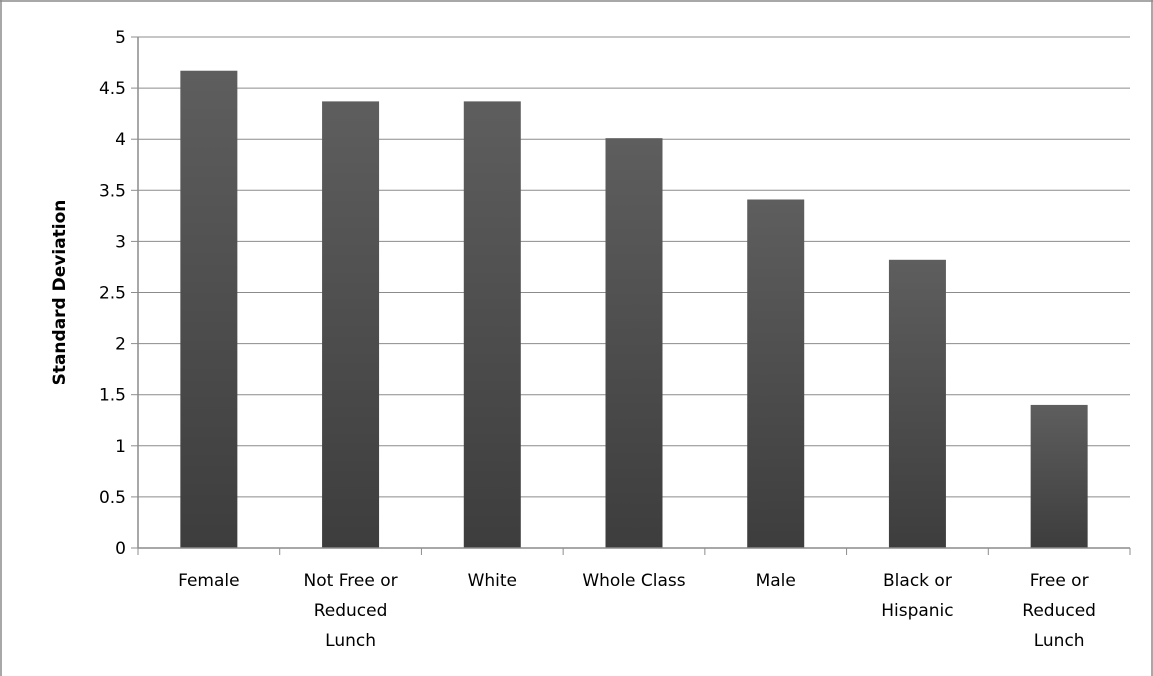 The width and height of the screenshot is (1153, 676). What do you see at coordinates (351, 611) in the screenshot?
I see `x-category-label: Not Free or Reduced Lunch` at bounding box center [351, 611].